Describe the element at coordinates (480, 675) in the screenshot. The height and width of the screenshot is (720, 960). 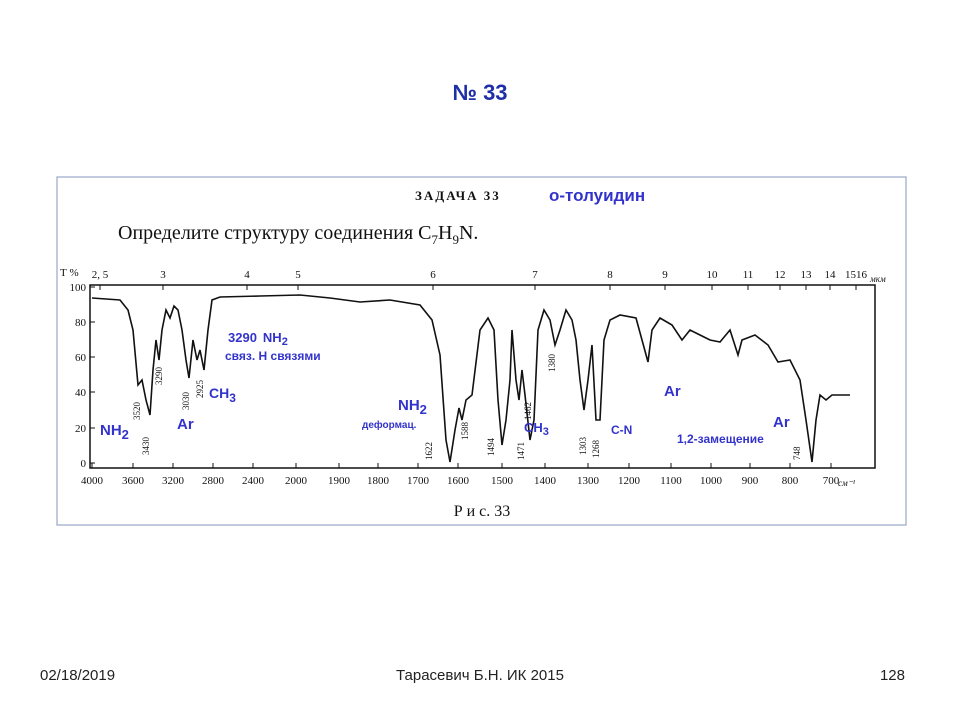
I see `footer-author: Тарасевич Б.Н. ИК 2015` at that location.